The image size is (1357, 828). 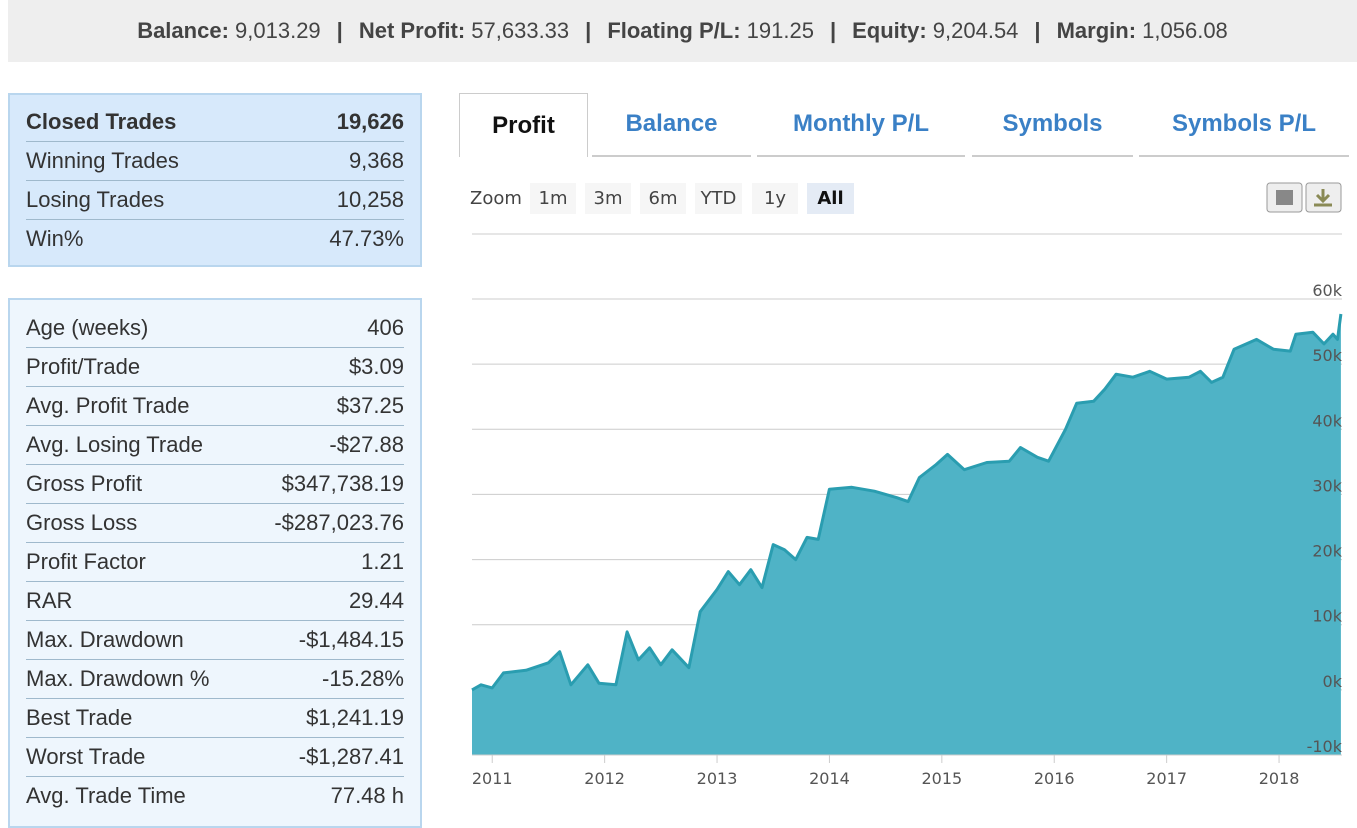 What do you see at coordinates (861, 125) in the screenshot?
I see `tab: Monthly P/L` at bounding box center [861, 125].